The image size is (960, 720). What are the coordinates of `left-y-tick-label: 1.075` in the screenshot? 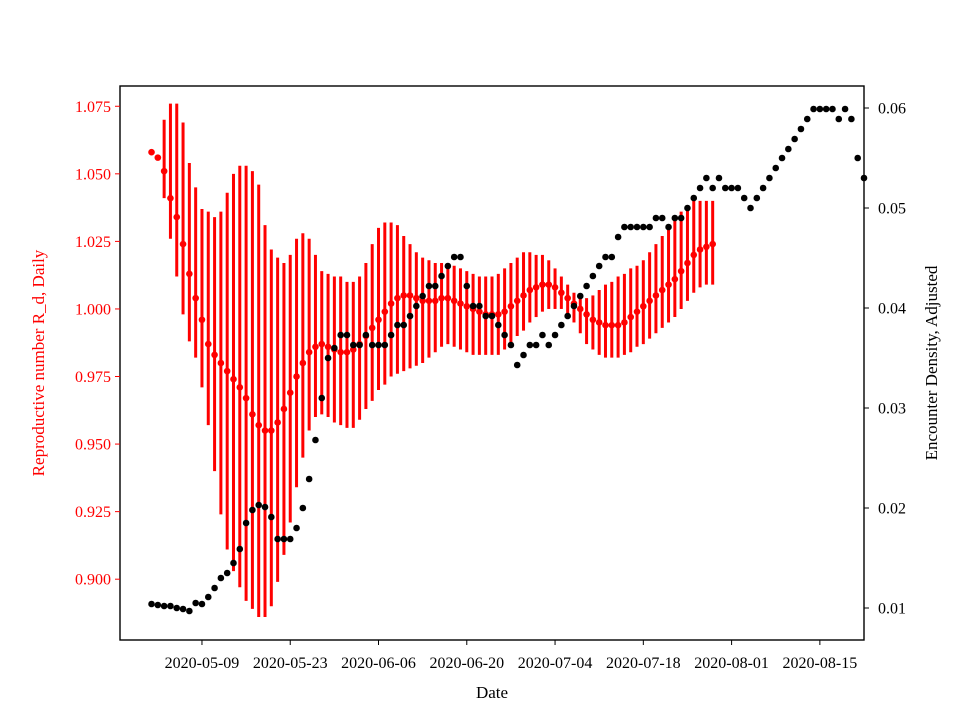 It's located at (93, 107).